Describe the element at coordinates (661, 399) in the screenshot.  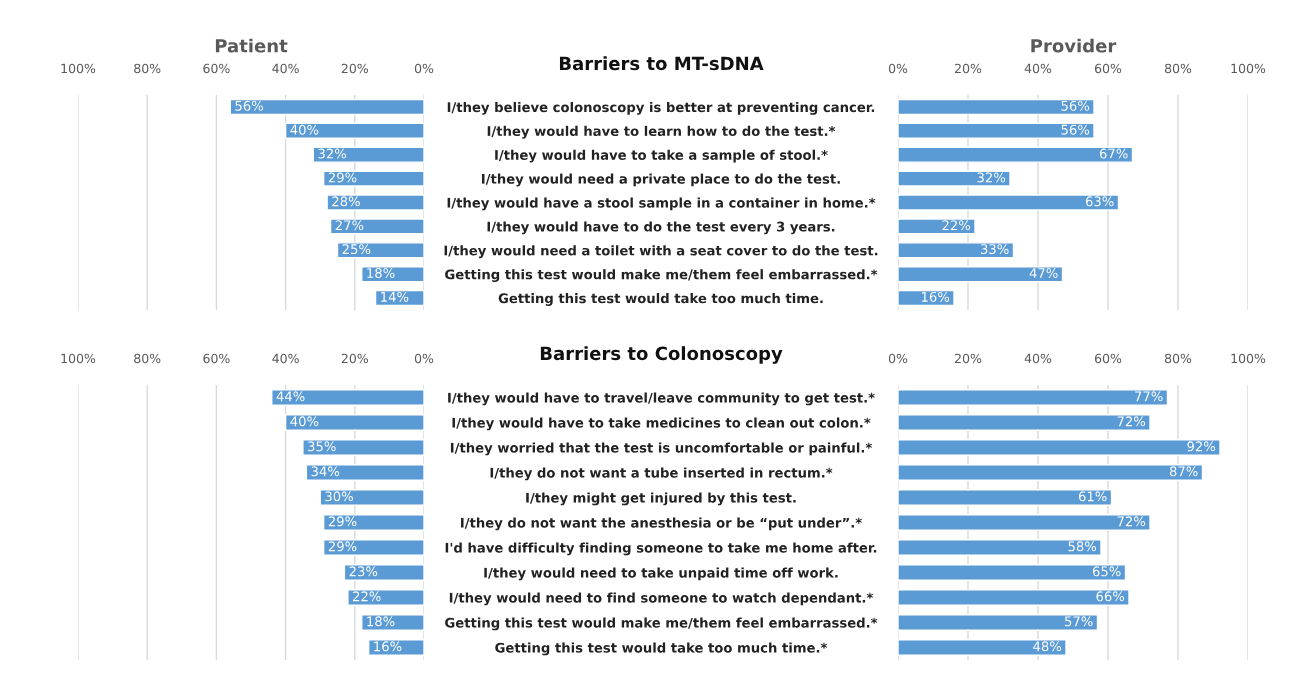
I see `y-tick-label: I/they would have to travel/leave community to get test.*` at that location.